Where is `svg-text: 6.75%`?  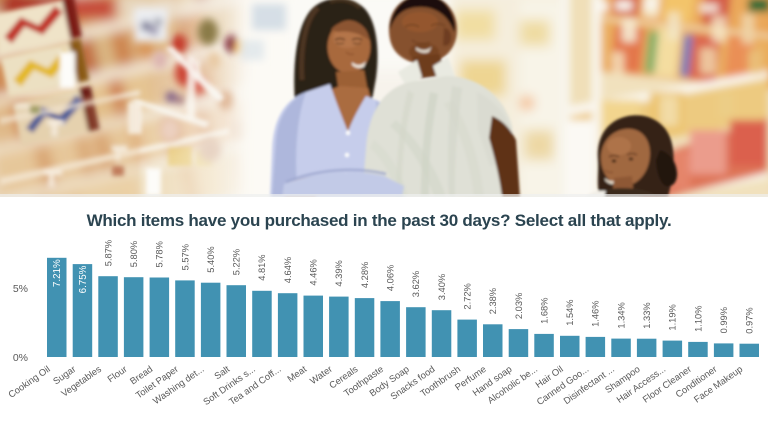
svg-text: 6.75% is located at coordinates (83, 279).